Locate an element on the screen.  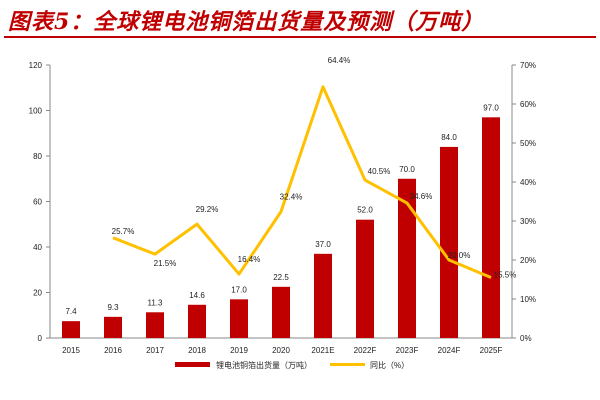
bar-label: 22.5 is located at coordinates (281, 277).